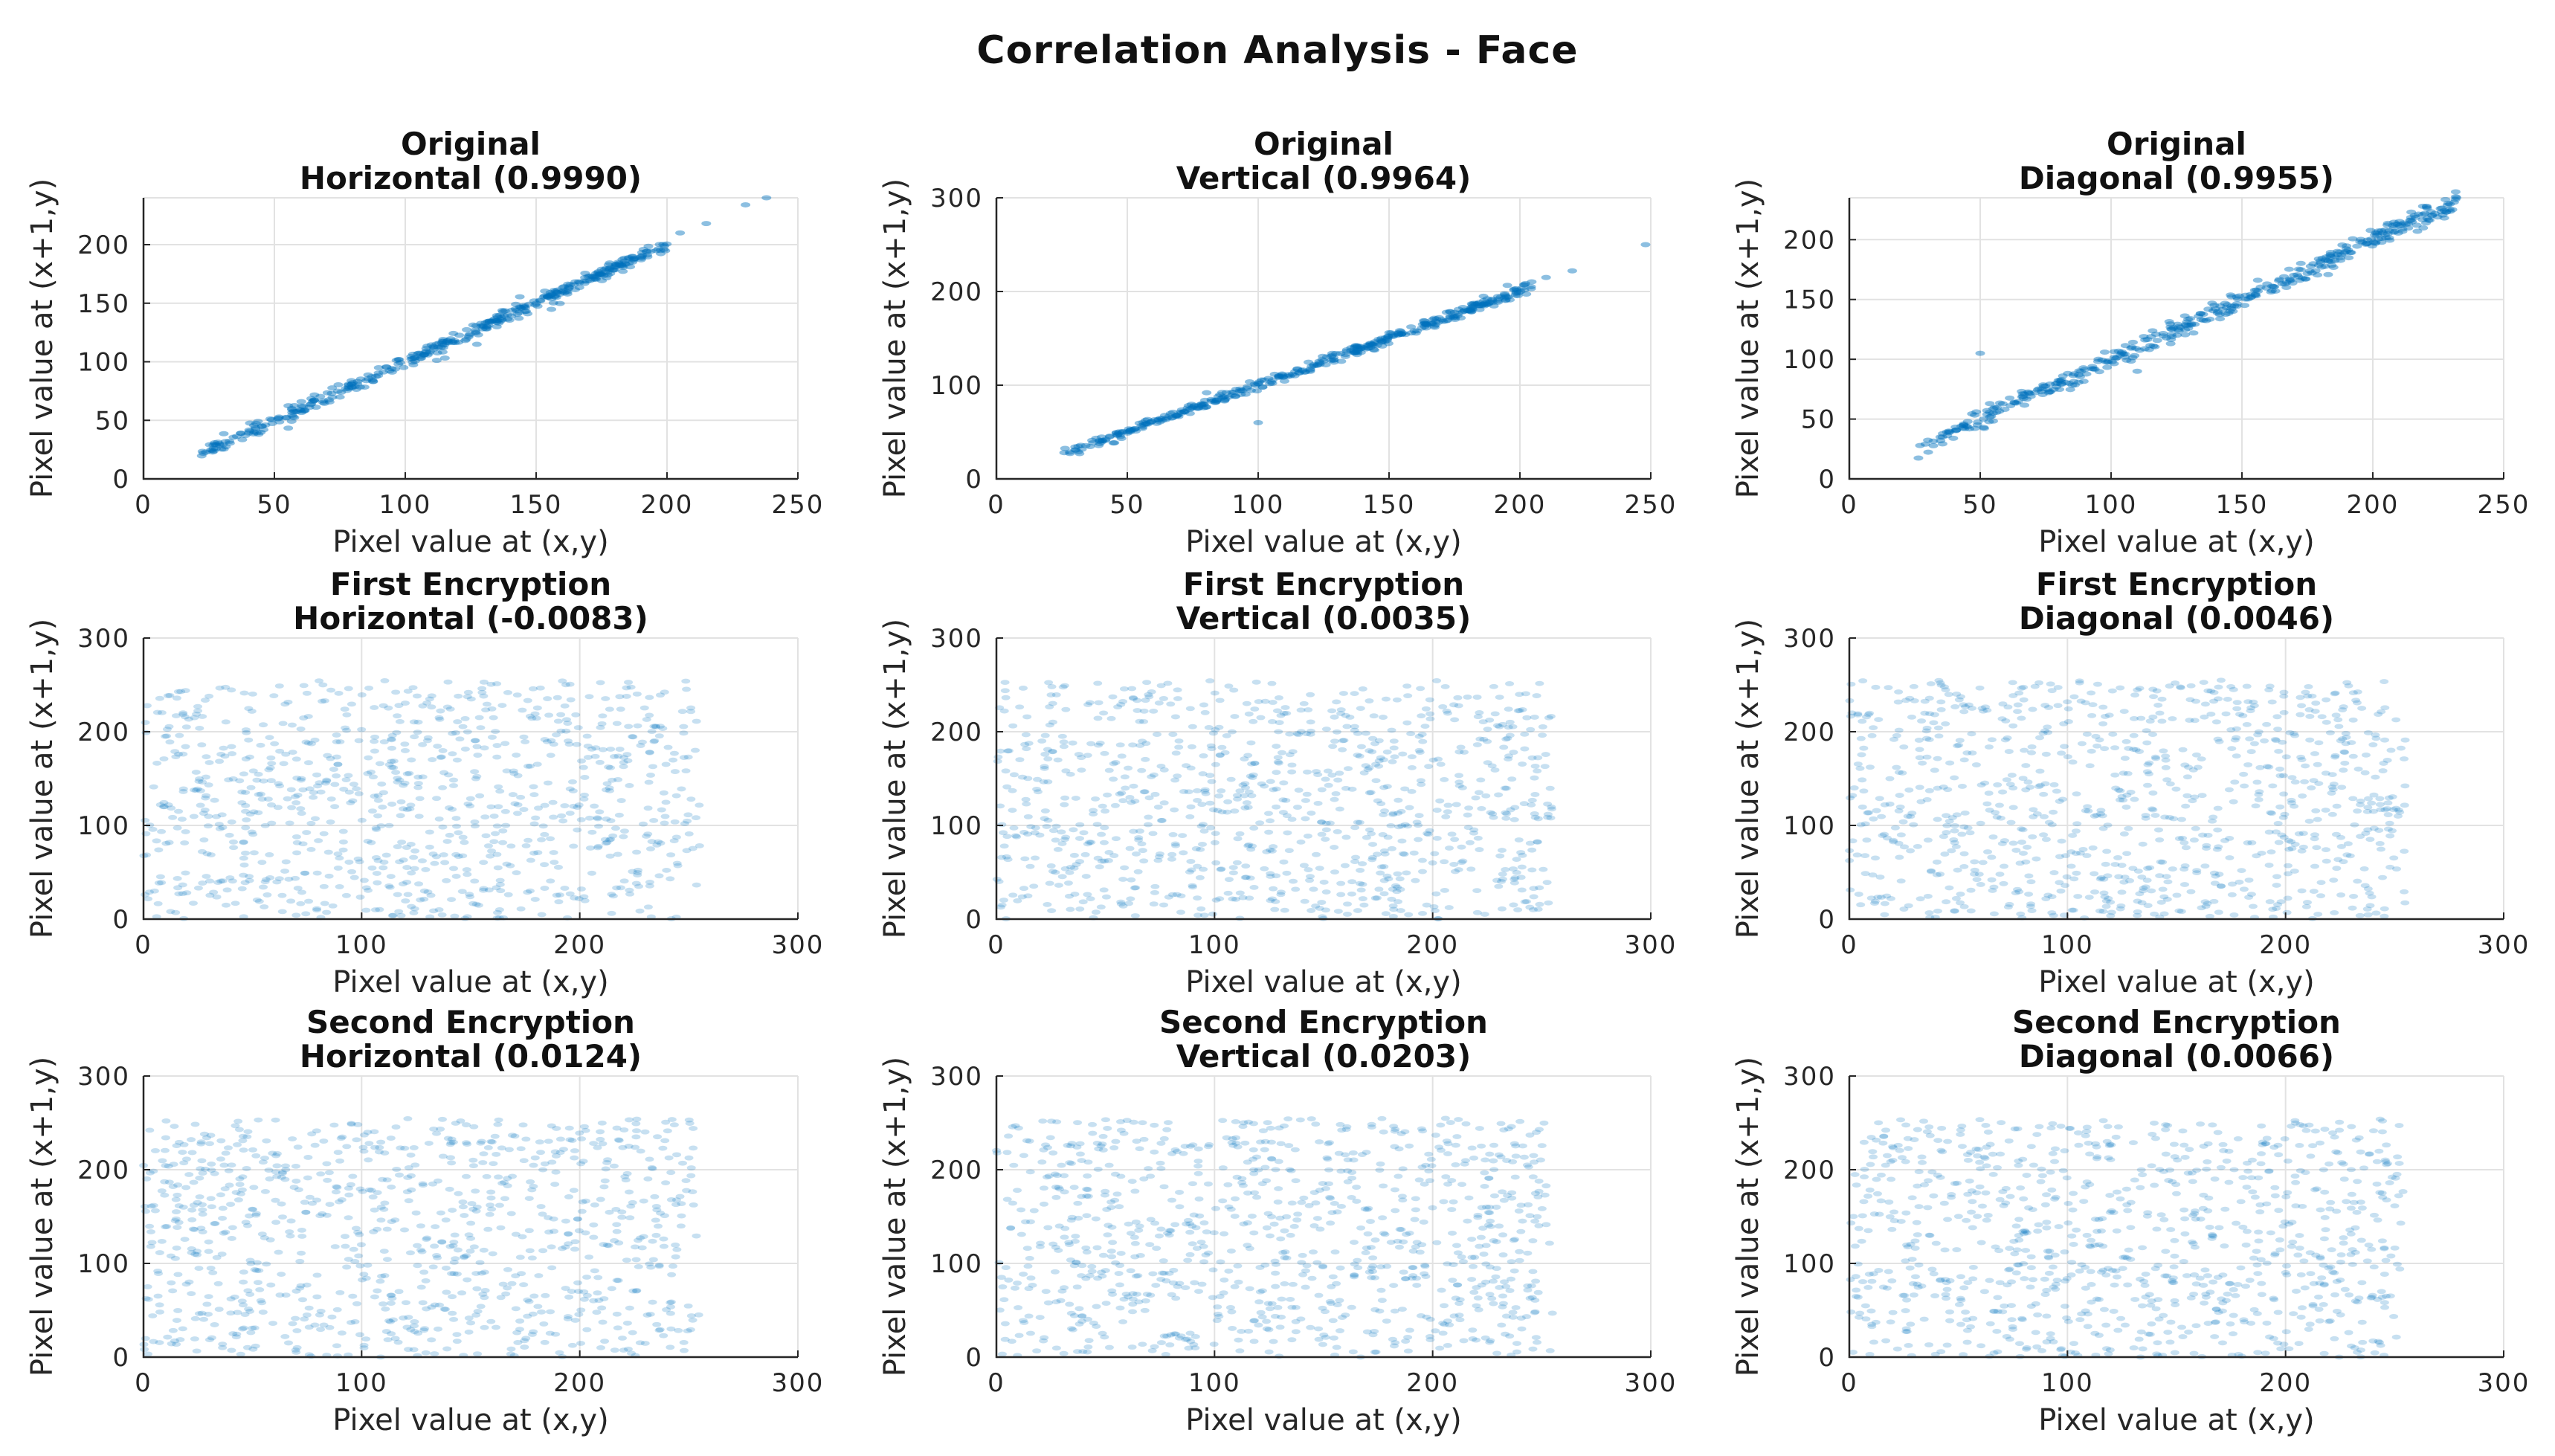  What do you see at coordinates (470, 982) in the screenshot?
I see `chart-4-x-axis-label: Pixel value at (x,y)` at bounding box center [470, 982].